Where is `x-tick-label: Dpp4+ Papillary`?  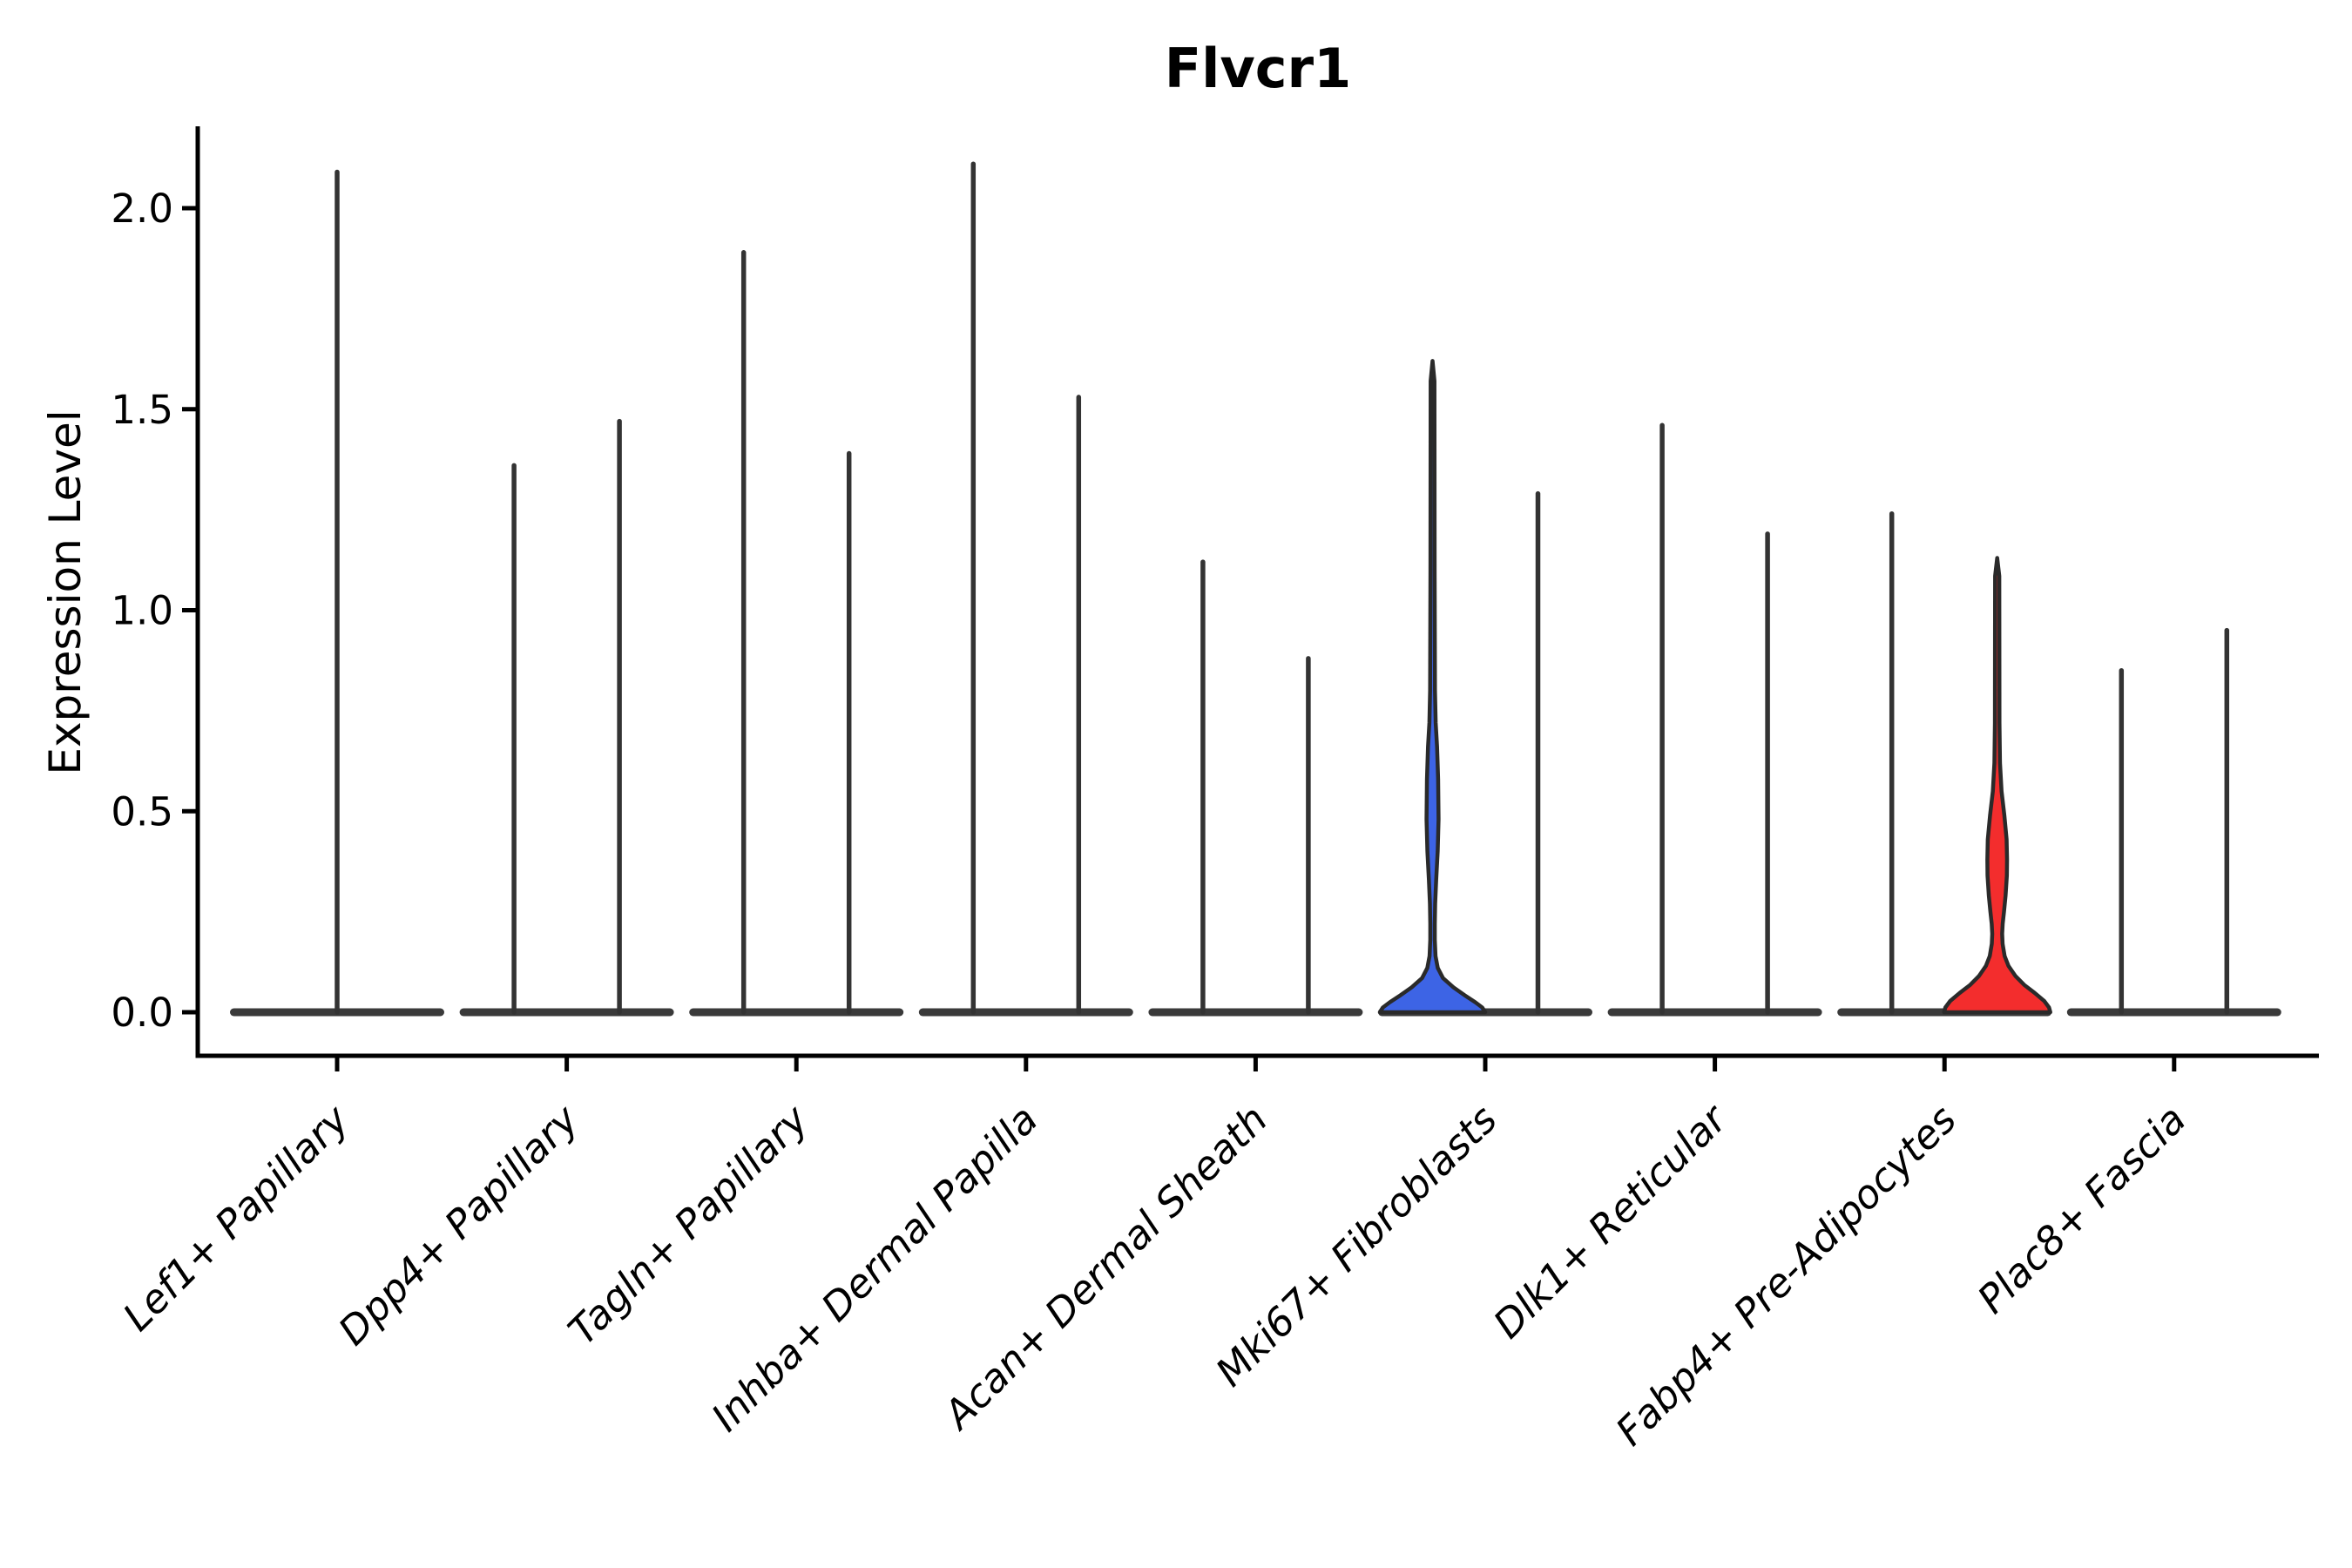 x-tick-label: Dpp4+ Papillary is located at coordinates (459, 1224).